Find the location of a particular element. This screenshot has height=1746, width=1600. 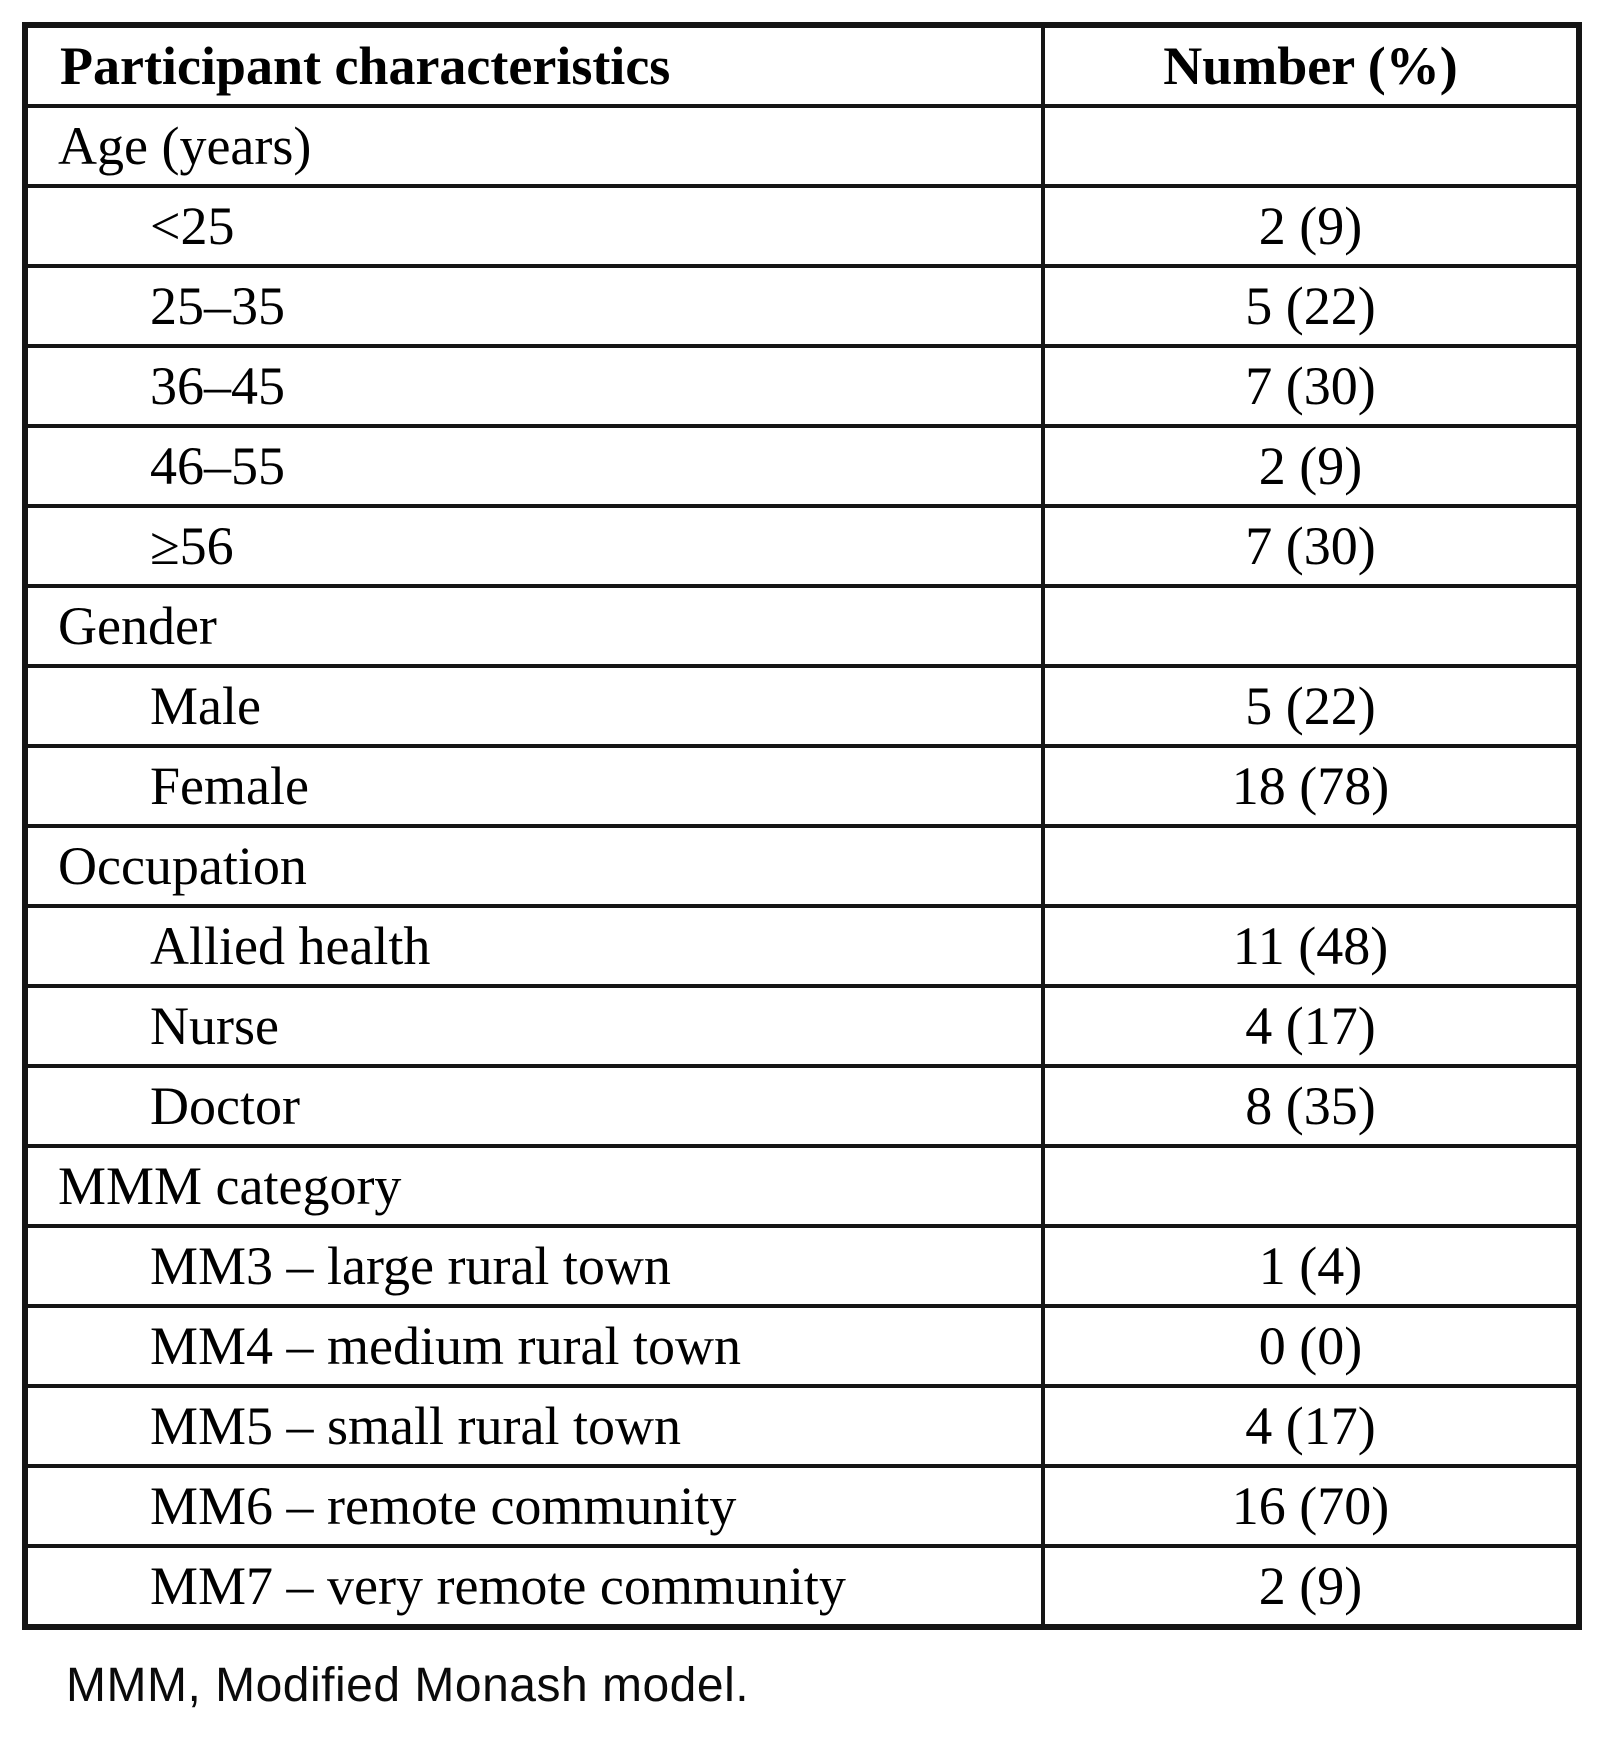

header-row: Participant characteristics Number (%) is located at coordinates (802, 65).